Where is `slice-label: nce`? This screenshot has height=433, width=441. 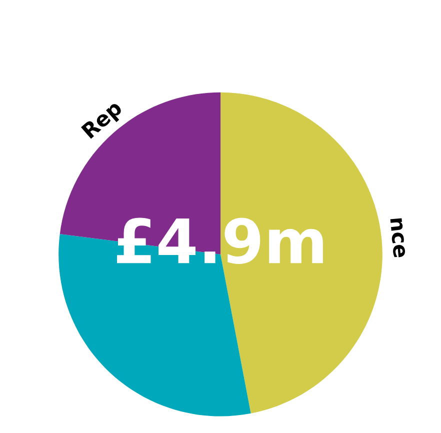 slice-label: nce is located at coordinates (398, 238).